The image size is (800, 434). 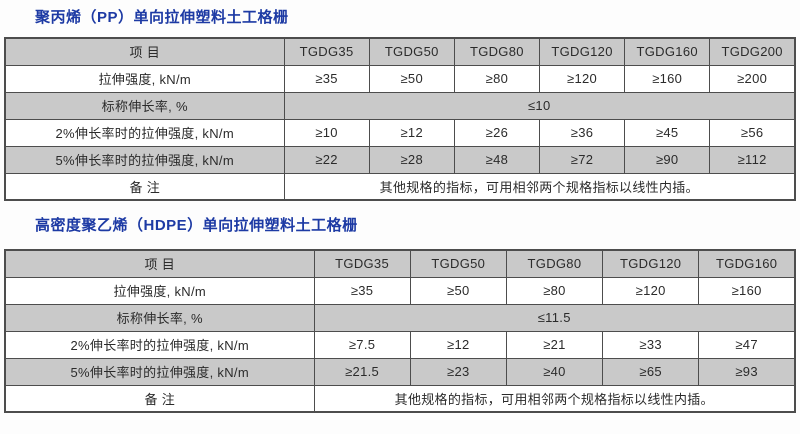 I want to click on cell-value: ≥65, so click(x=651, y=371).